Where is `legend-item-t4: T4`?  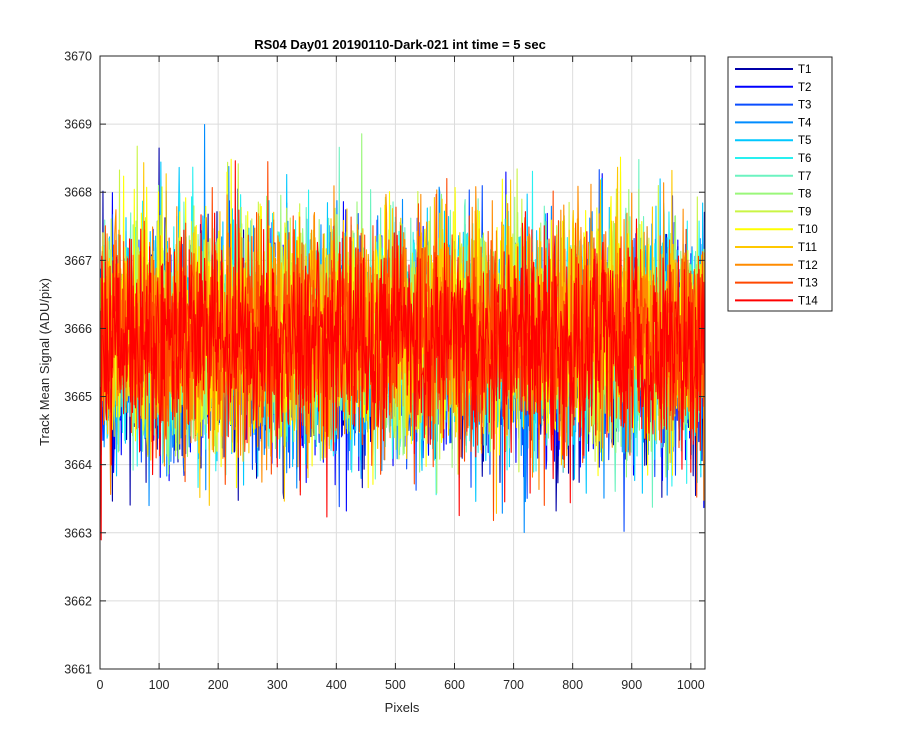 legend-item-t4: T4 is located at coordinates (773, 123).